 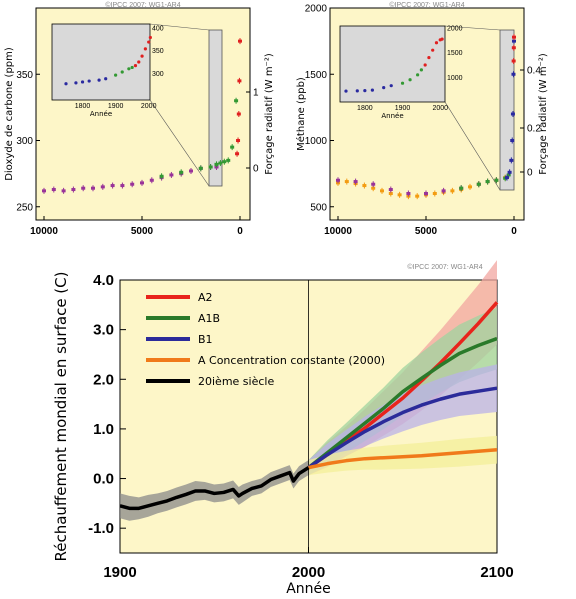 I want to click on legend-label: 20ième siècle, so click(x=236, y=381).